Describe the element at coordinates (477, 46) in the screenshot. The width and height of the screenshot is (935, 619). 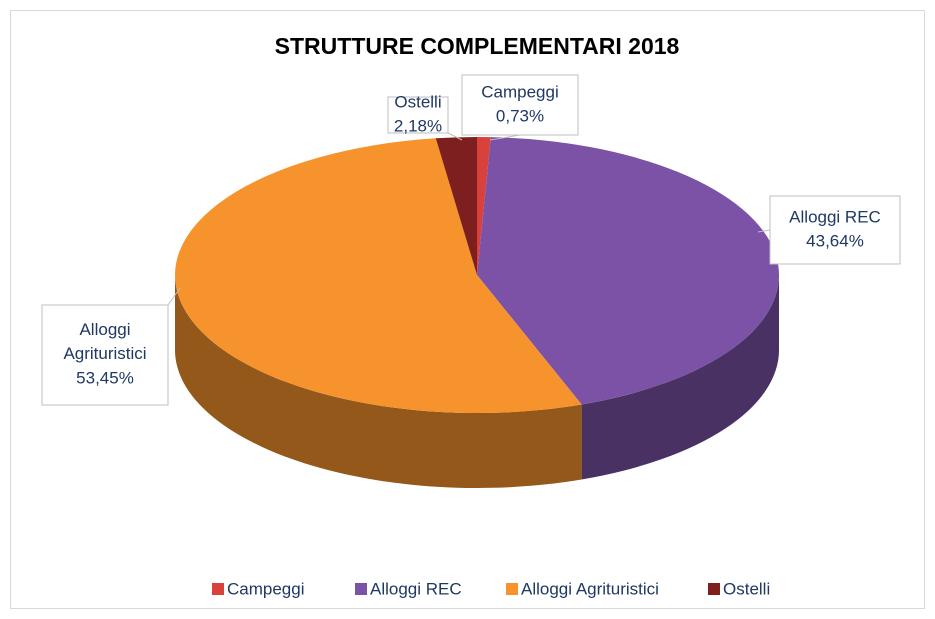
I see `chart-title: STRUTTURE COMPLEMENTARI 2018` at that location.